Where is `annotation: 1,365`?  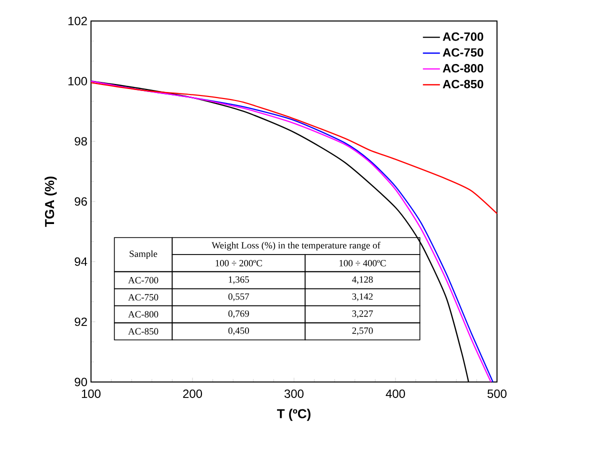 annotation: 1,365 is located at coordinates (238, 280).